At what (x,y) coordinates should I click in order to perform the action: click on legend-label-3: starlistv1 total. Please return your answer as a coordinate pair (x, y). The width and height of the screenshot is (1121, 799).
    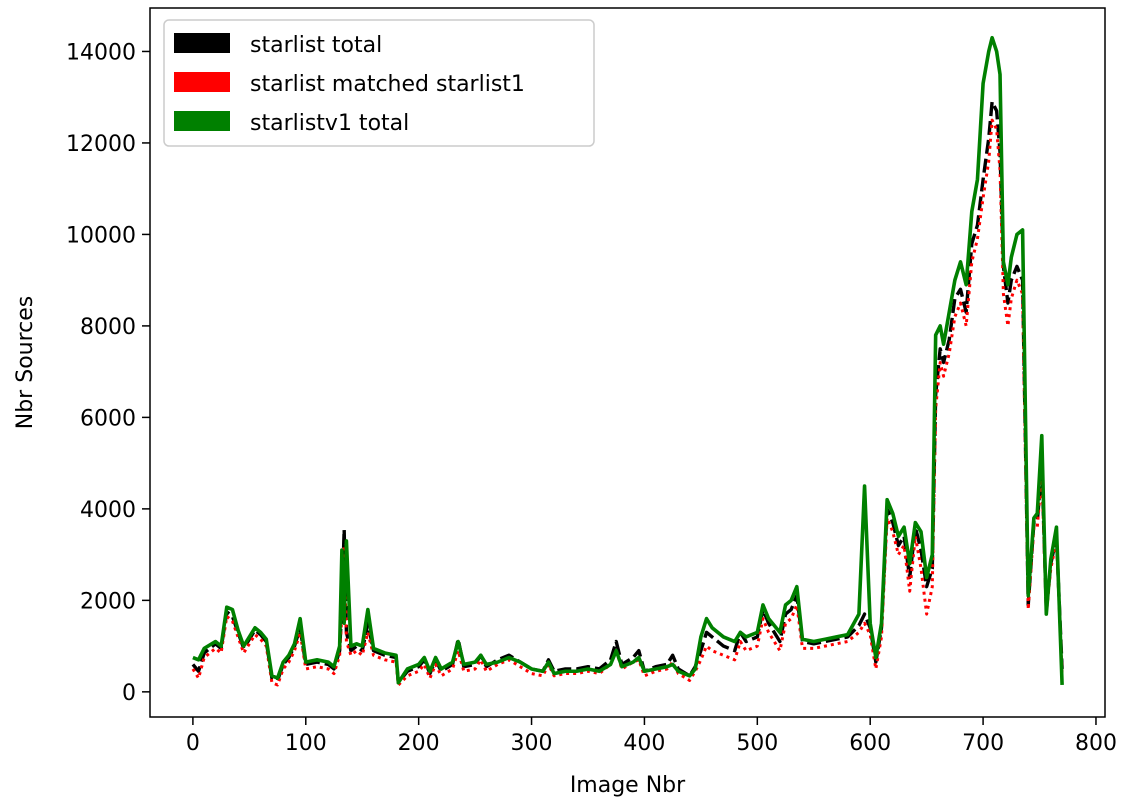
    Looking at the image, I should click on (329, 123).